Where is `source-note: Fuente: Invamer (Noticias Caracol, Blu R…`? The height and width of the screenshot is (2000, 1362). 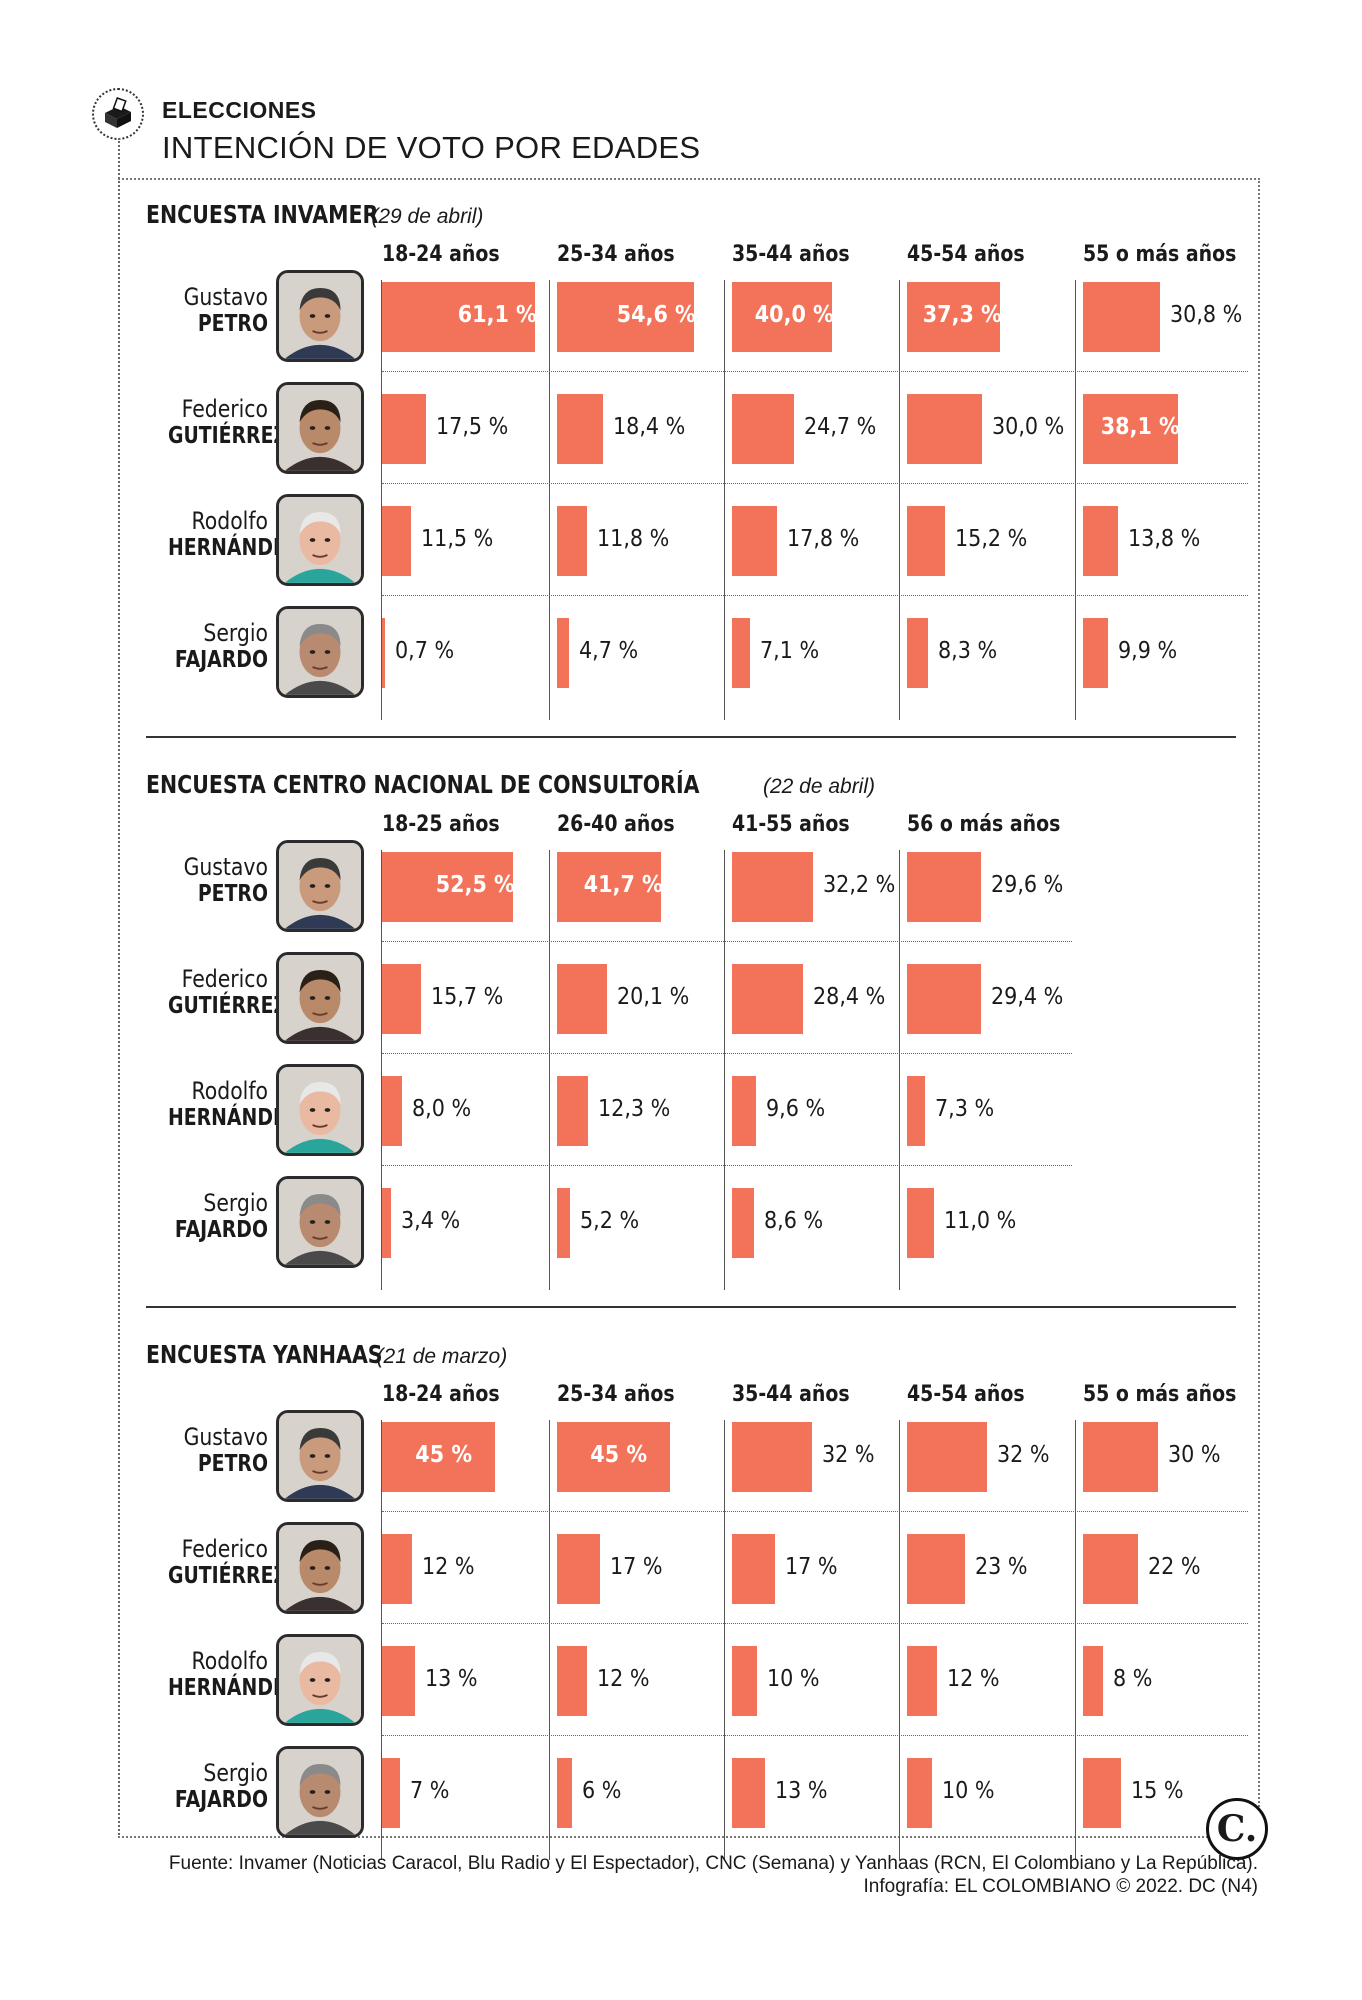
source-note: Fuente: Invamer (Noticias Caracol, Blu R… is located at coordinates (690, 1875).